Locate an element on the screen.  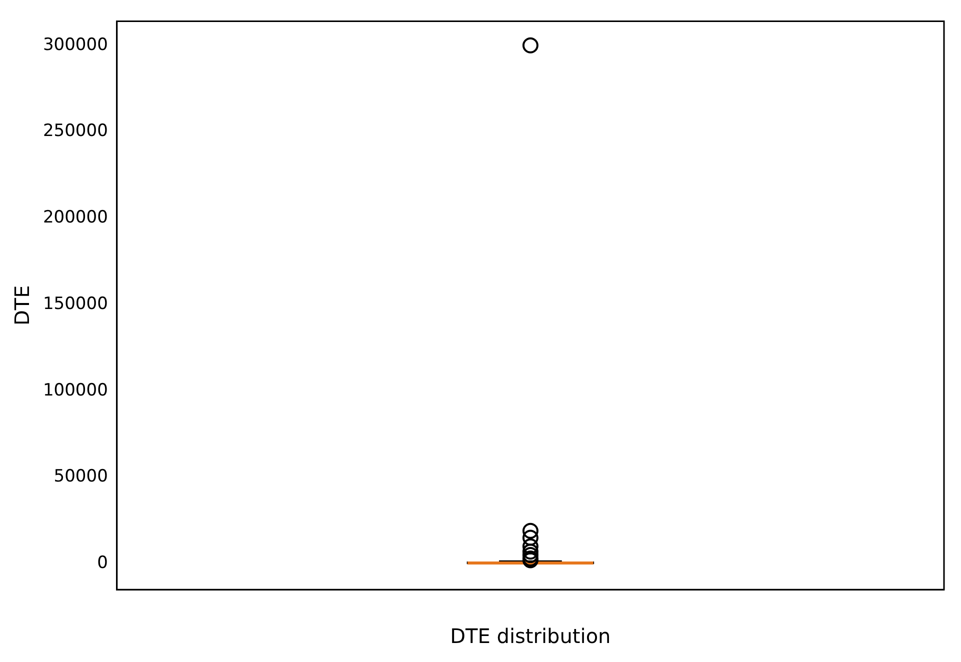
y-tick-label: 0 is located at coordinates (102, 563).